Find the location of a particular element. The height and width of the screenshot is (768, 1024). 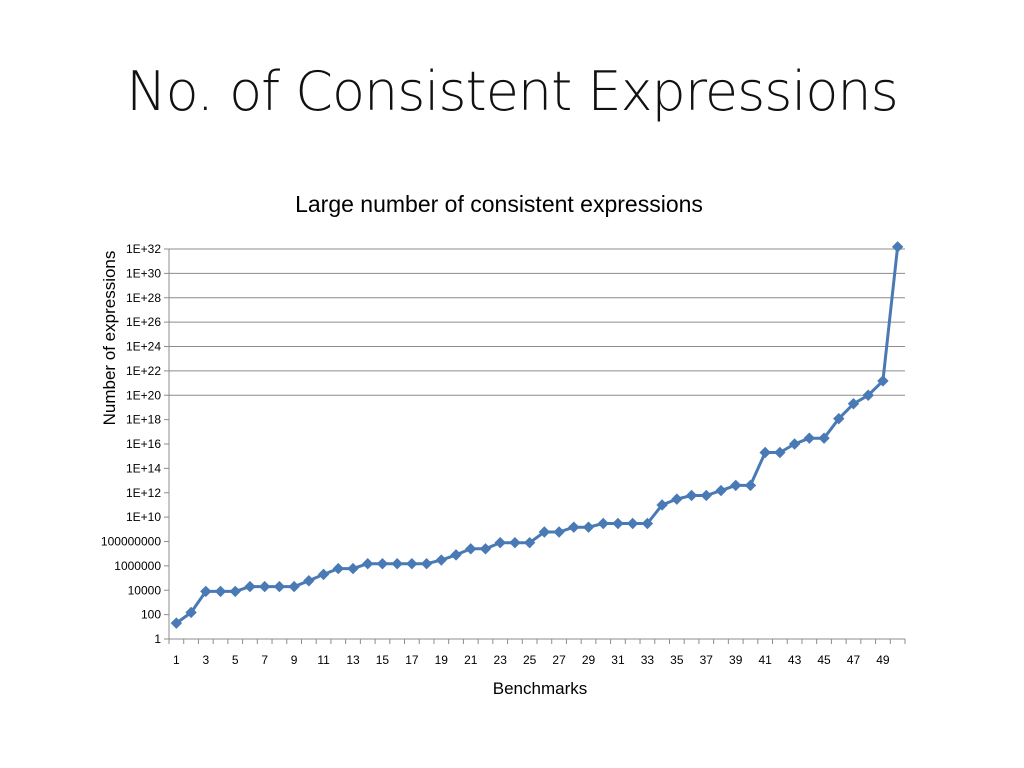

y-tick-label: 1E+20 is located at coordinates (143, 395).